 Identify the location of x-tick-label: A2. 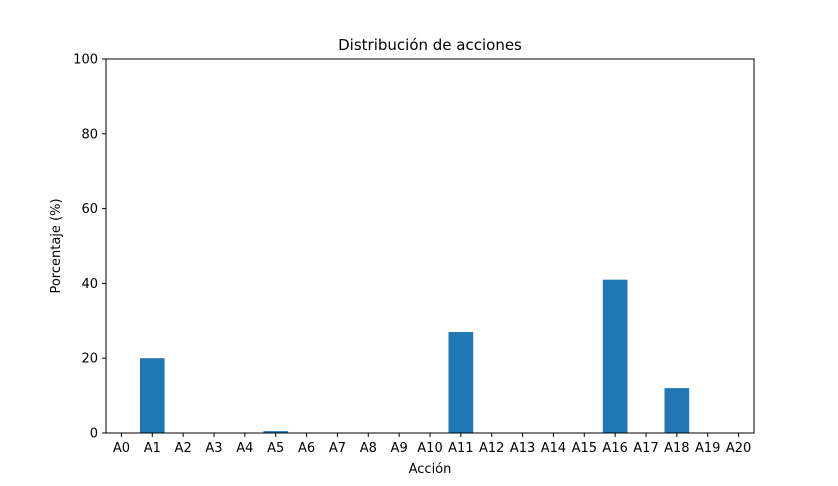
(183, 448).